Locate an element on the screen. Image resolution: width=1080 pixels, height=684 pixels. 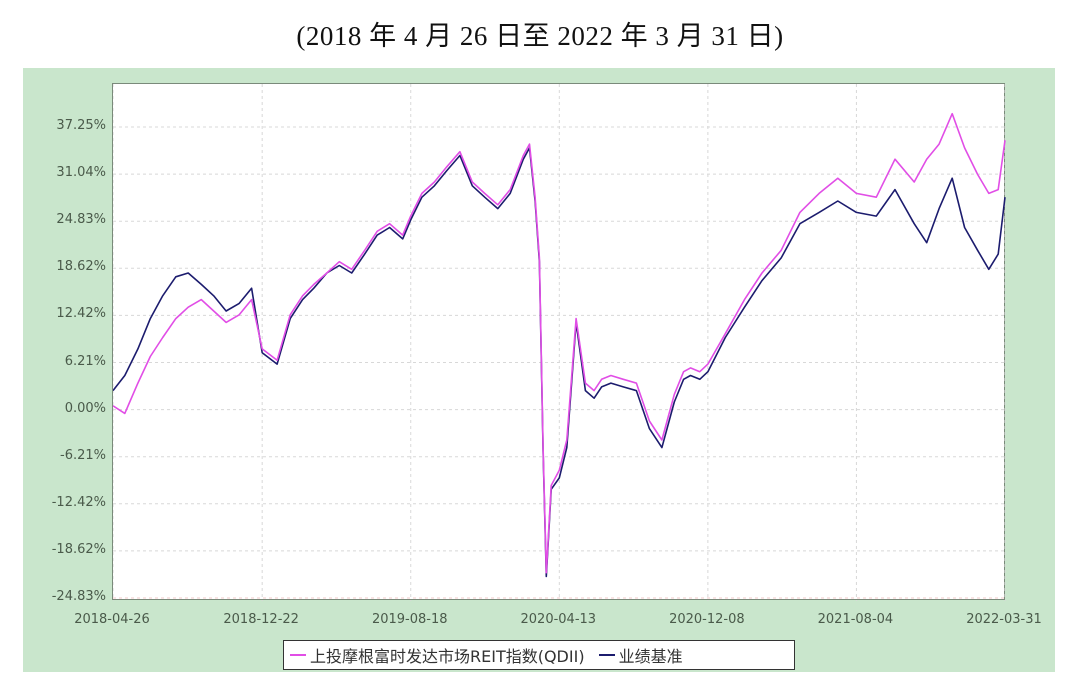
legend-item-benchmark: 业绩基准 is located at coordinates (640, 655).